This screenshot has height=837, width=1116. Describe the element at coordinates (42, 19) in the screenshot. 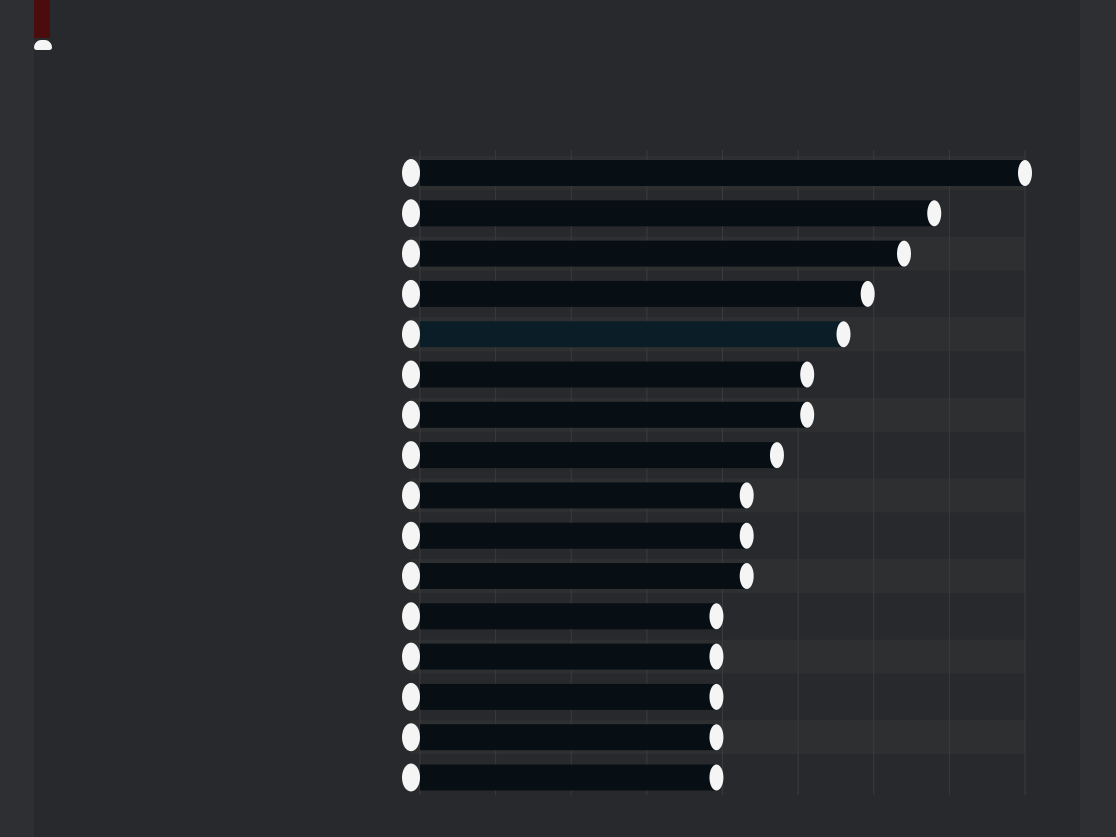

I see `accent-bar` at that location.